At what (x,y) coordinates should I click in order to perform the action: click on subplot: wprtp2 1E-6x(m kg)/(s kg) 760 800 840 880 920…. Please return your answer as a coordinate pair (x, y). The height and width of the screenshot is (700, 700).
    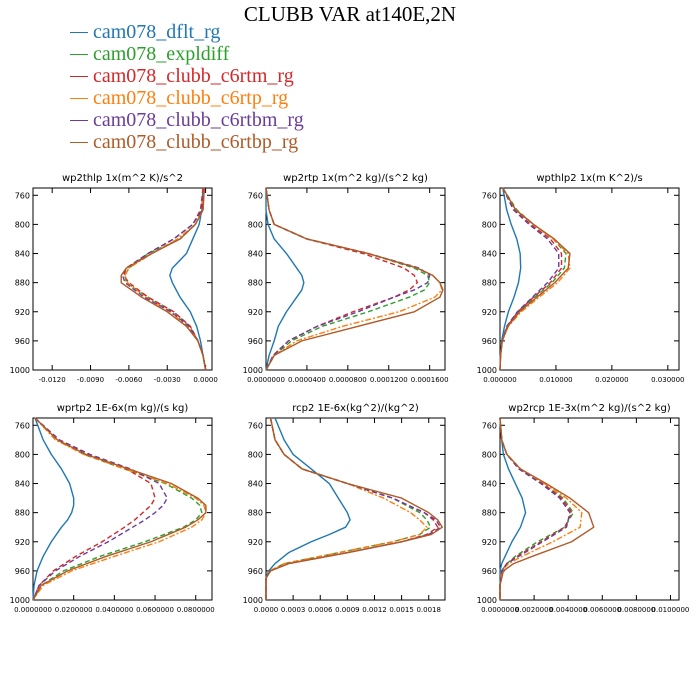
    Looking at the image, I should click on (112, 508).